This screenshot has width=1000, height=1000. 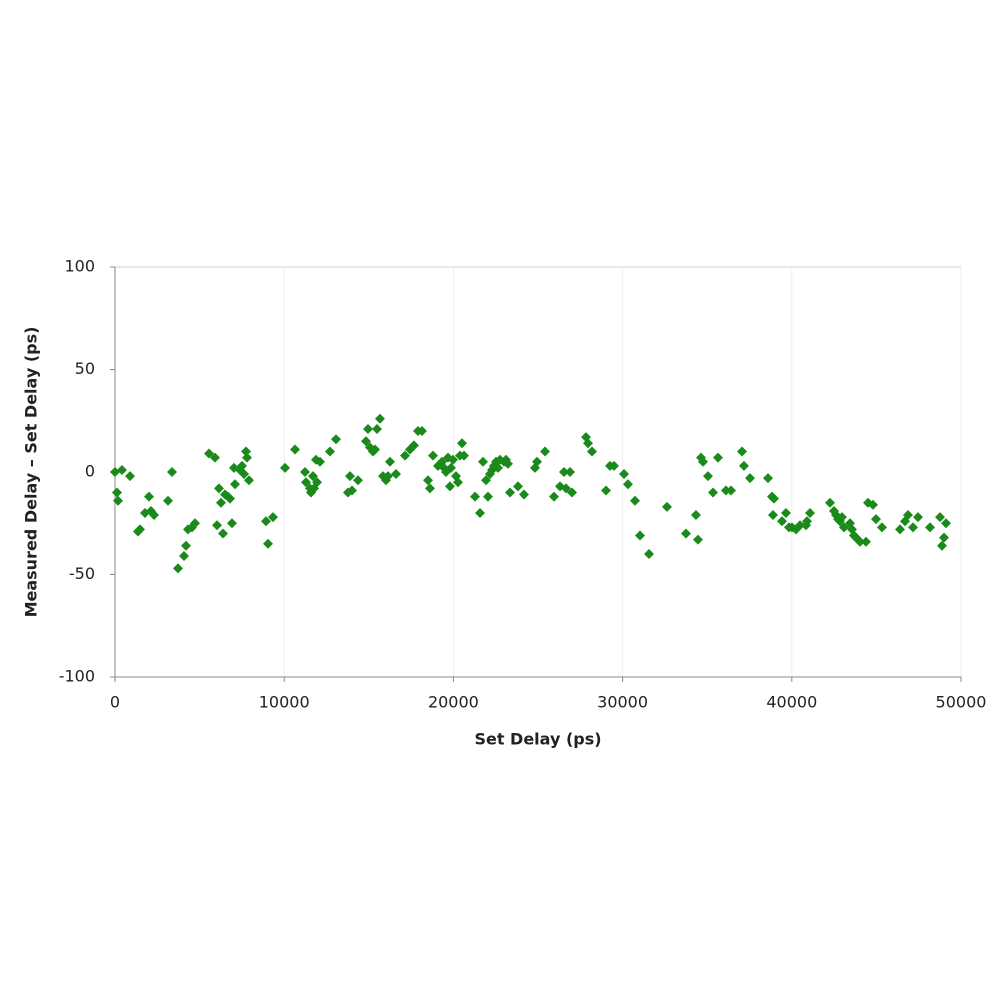 What do you see at coordinates (961, 702) in the screenshot?
I see `x-tick-label: 50000` at bounding box center [961, 702].